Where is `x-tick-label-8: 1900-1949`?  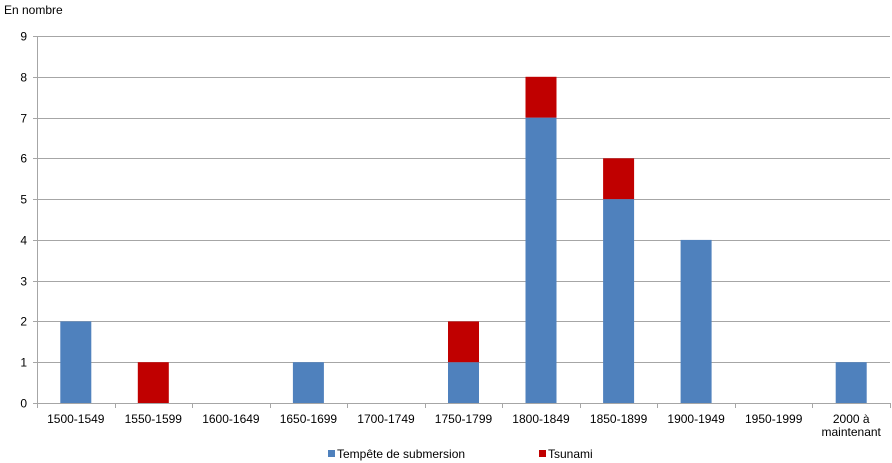
x-tick-label-8: 1900-1949 is located at coordinates (696, 419).